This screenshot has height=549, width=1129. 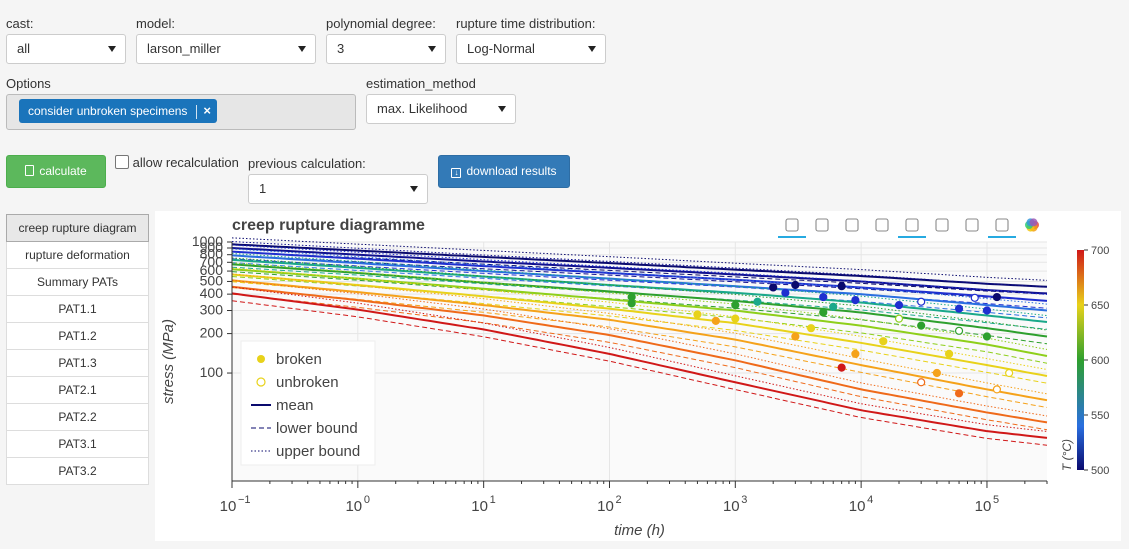 What do you see at coordinates (156, 23) in the screenshot?
I see `model-label: model:` at bounding box center [156, 23].